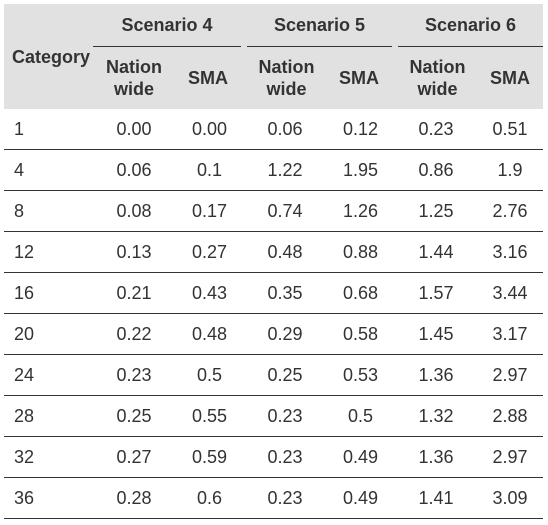 This screenshot has height=525, width=548. What do you see at coordinates (510, 129) in the screenshot?
I see `s6-sma-cell: 0.51` at bounding box center [510, 129].